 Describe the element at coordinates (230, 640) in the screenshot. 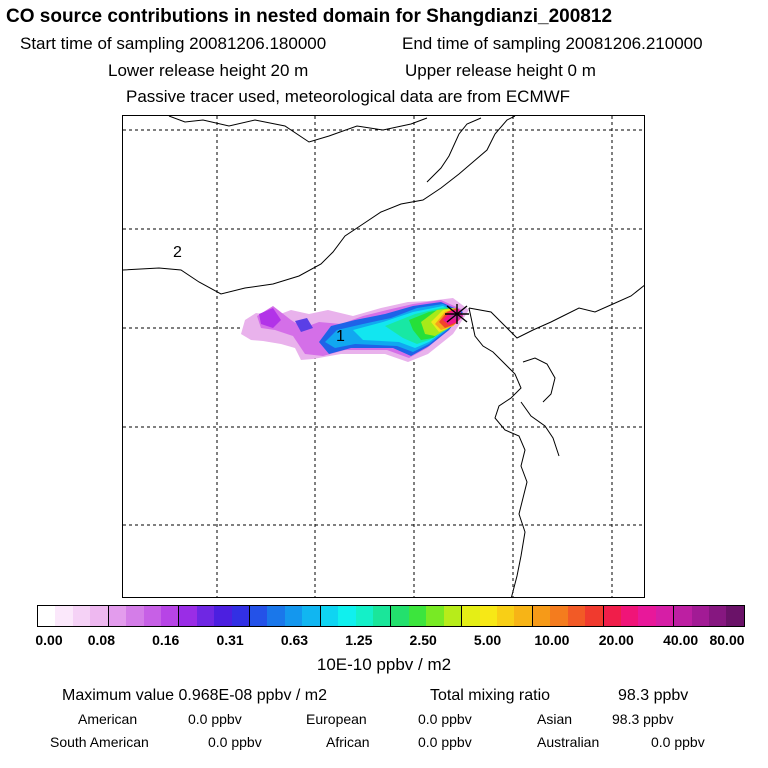

I see `color-scale-tick-label: 0.31` at that location.